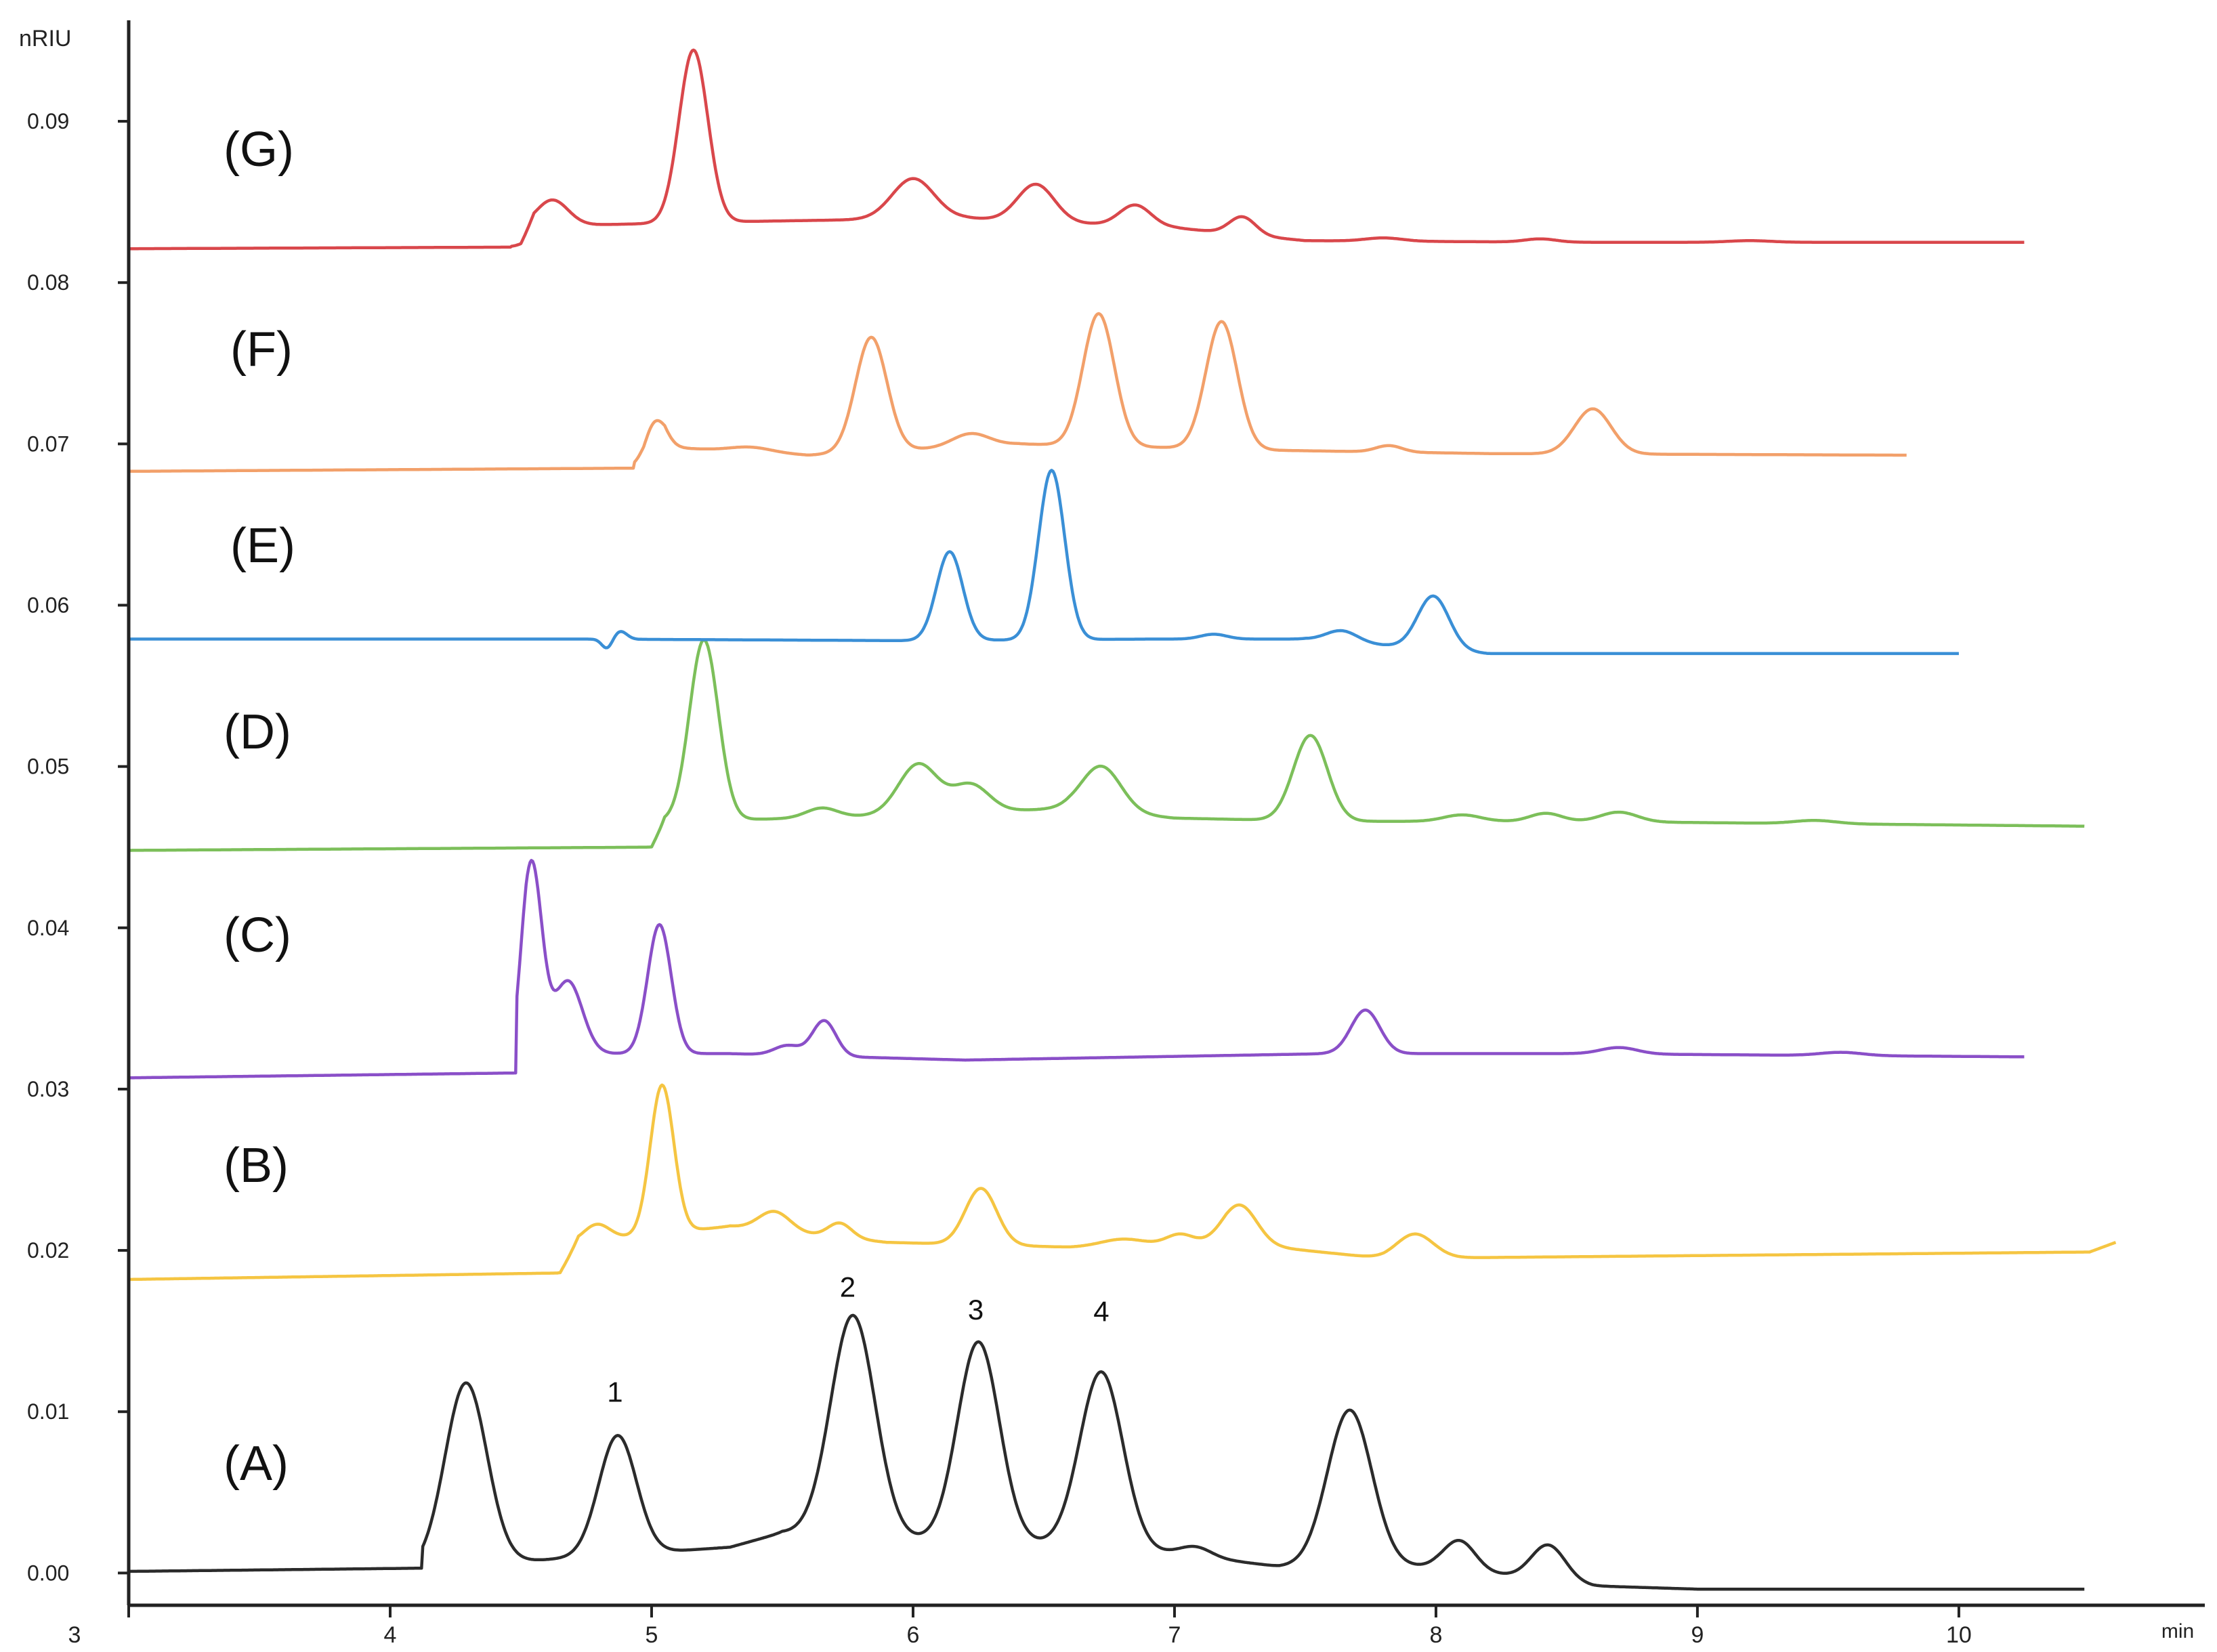 The width and height of the screenshot is (2217, 1652). I want to click on x-tick-label: 4, so click(390, 1635).